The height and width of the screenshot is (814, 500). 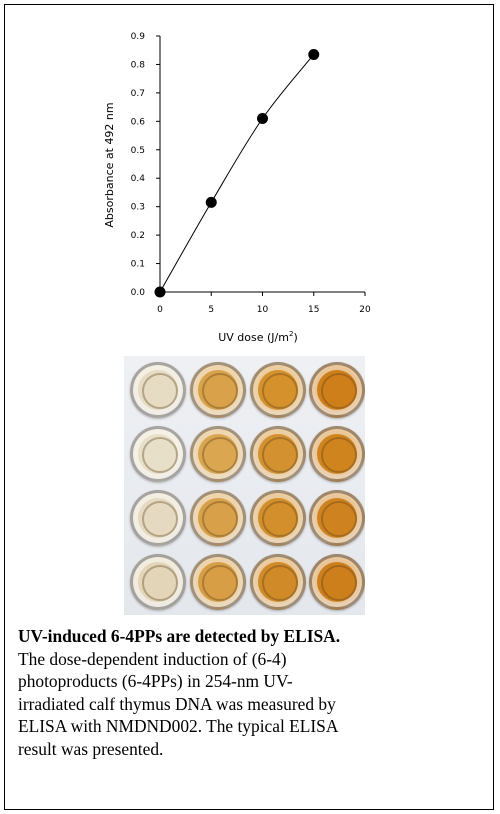 I want to click on caption-line-5: result was presented., so click(x=91, y=748).